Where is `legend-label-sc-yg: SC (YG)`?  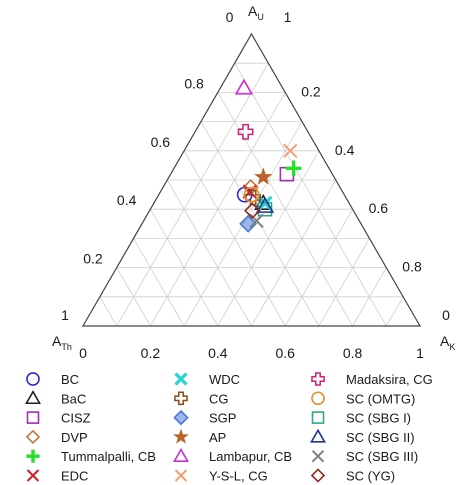
legend-label-sc-yg: SC (YG) is located at coordinates (370, 476).